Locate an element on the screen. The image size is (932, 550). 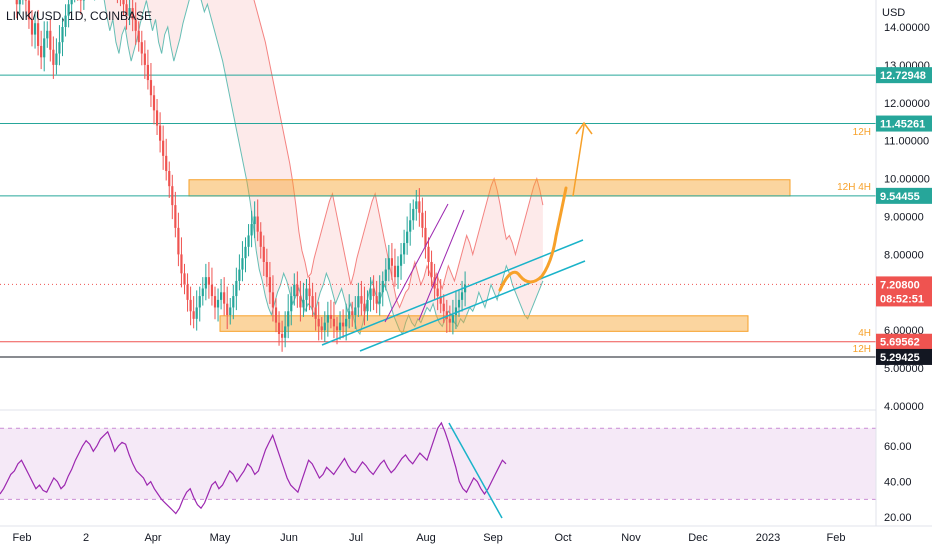
timeframe-label: 4H is located at coordinates (864, 333).